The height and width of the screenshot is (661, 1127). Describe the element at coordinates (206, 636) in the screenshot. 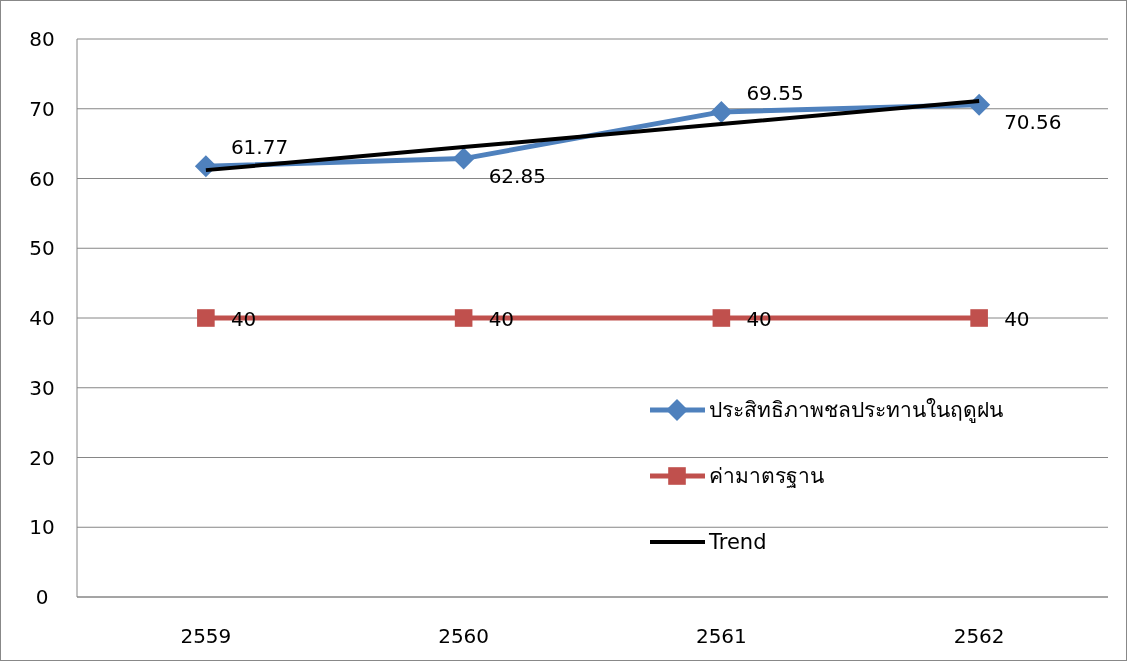

I see `x-tick-label: 2559` at that location.